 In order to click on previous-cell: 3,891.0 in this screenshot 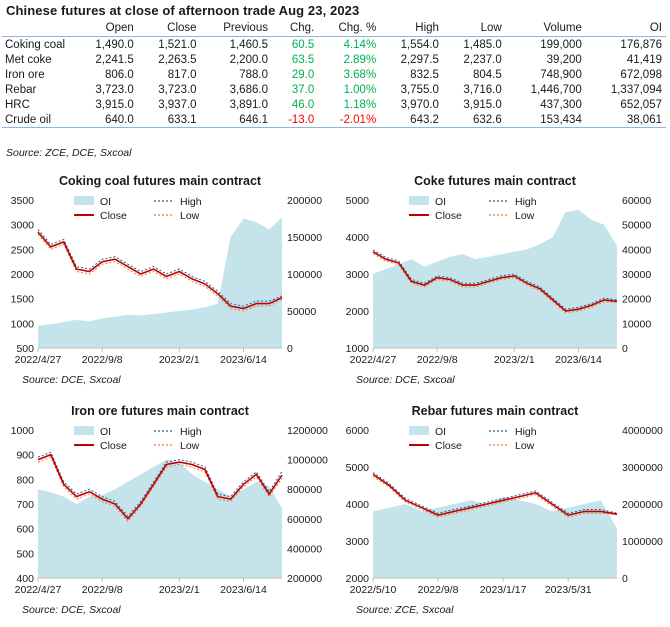, I will do `click(248, 104)`.